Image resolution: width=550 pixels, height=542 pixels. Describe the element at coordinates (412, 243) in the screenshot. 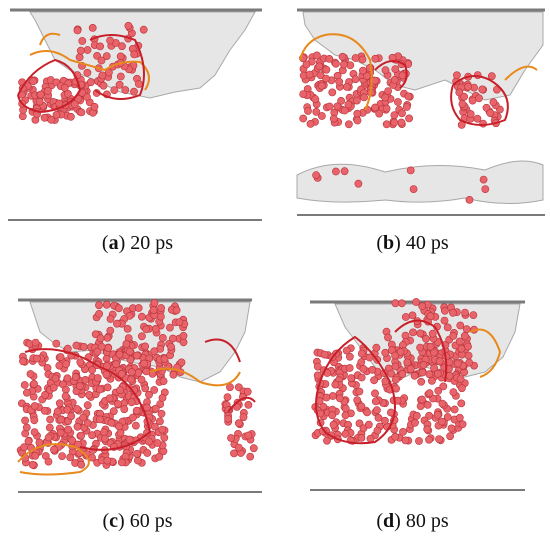

I see `caption-b: (b) 40 ps` at that location.